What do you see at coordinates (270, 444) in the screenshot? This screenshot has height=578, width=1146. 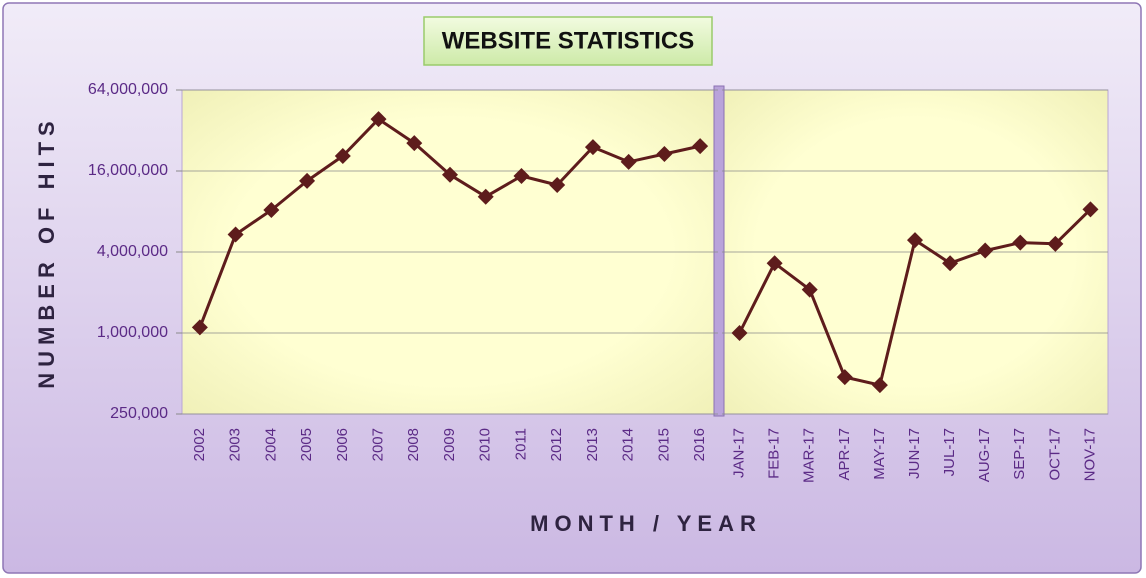 I see `x-tick-label: 2004` at bounding box center [270, 444].